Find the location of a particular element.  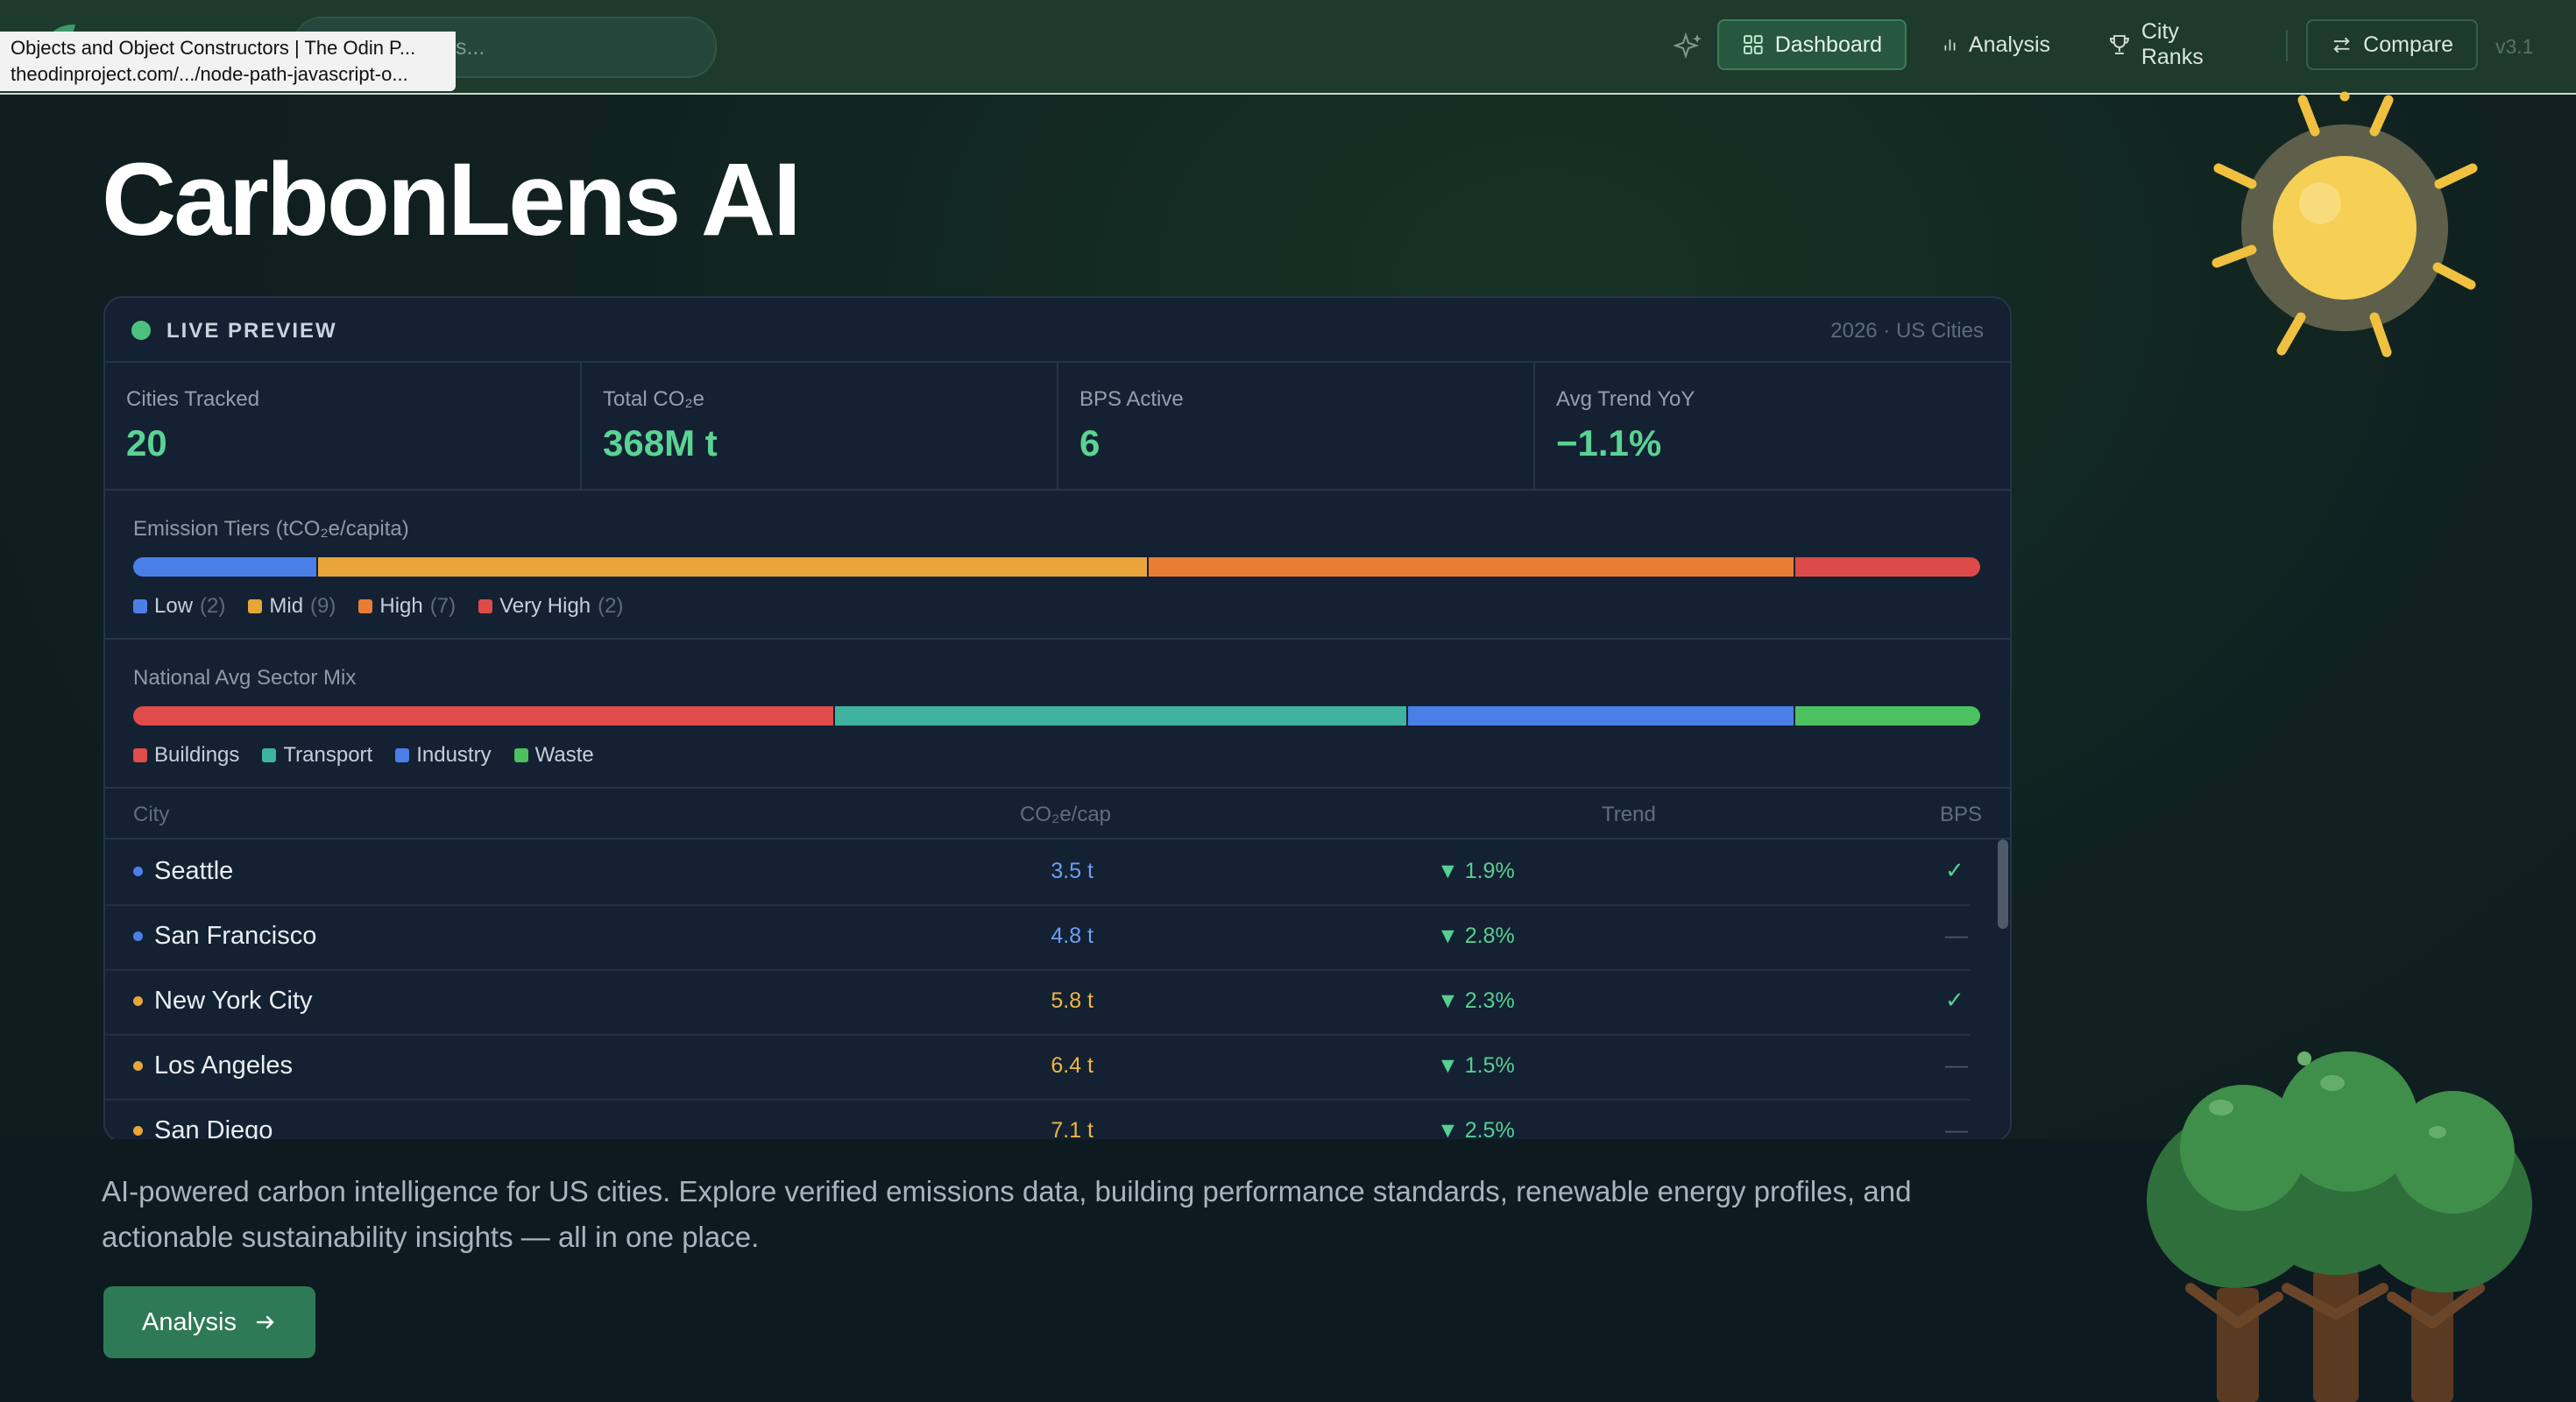

nav-analysis-button: Analysis is located at coordinates (1996, 44).